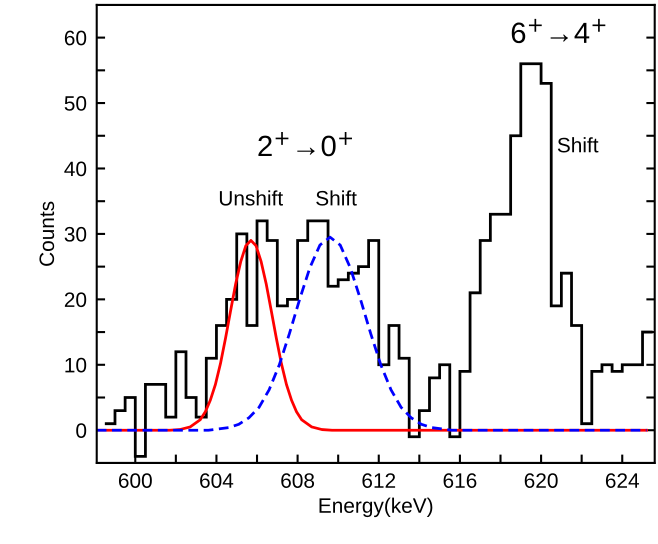 The width and height of the screenshot is (658, 544). What do you see at coordinates (376, 508) in the screenshot?
I see `x-axis-title: Energy(keV)` at bounding box center [376, 508].